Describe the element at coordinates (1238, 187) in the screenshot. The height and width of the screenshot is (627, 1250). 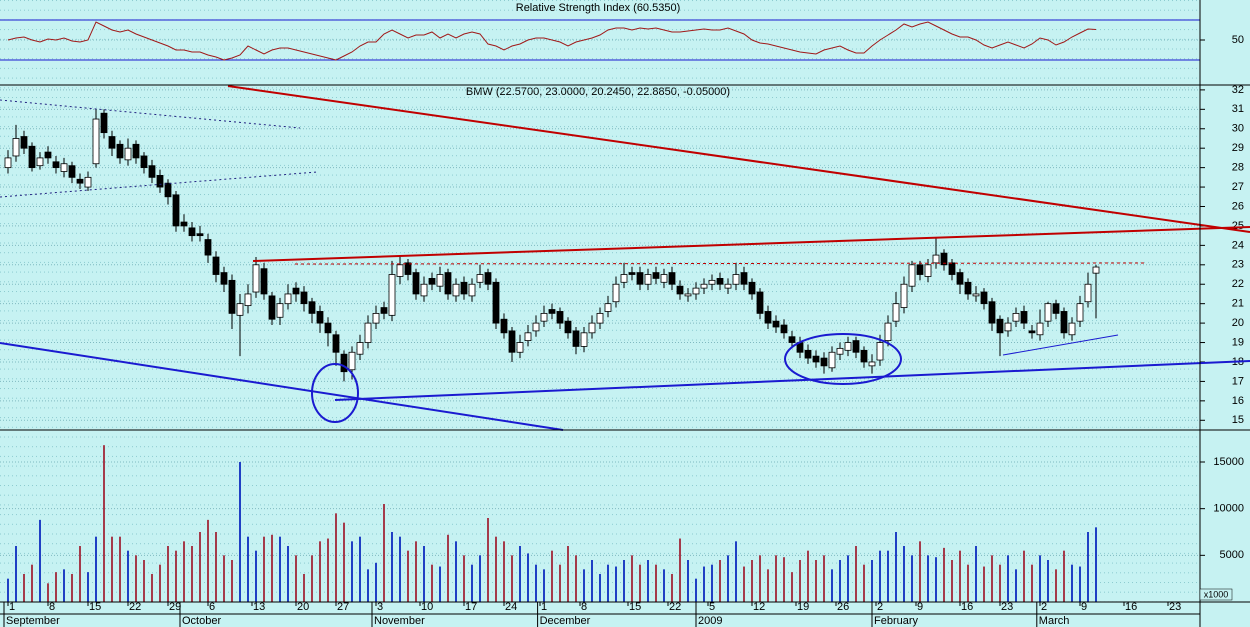
I see `y-tick-label: 27` at that location.